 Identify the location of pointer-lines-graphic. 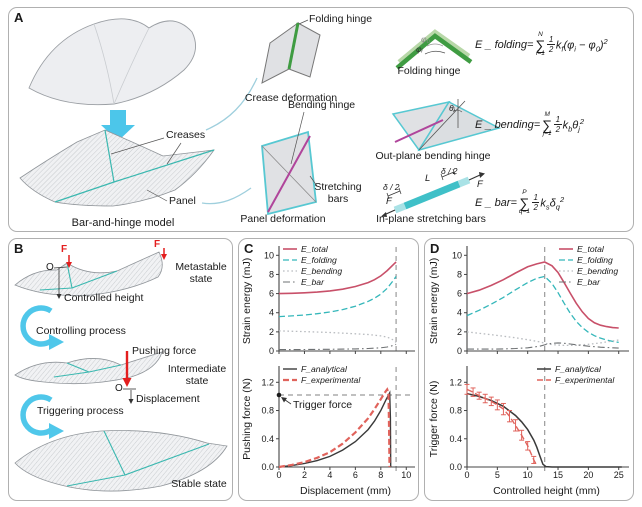
(214, 112).